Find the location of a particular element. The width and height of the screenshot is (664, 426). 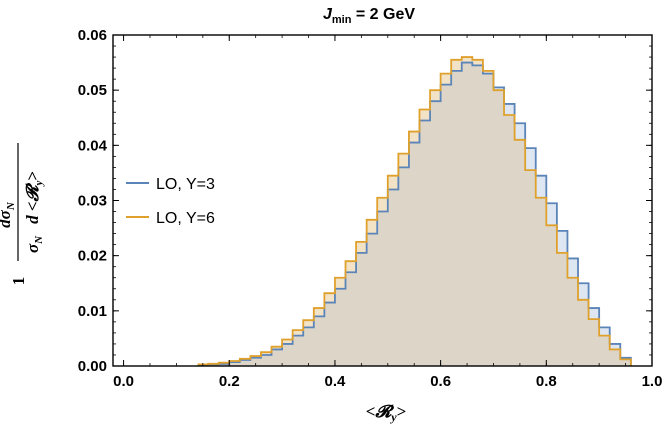

y-axis-den-b: d <𝓡 is located at coordinates (32, 202).